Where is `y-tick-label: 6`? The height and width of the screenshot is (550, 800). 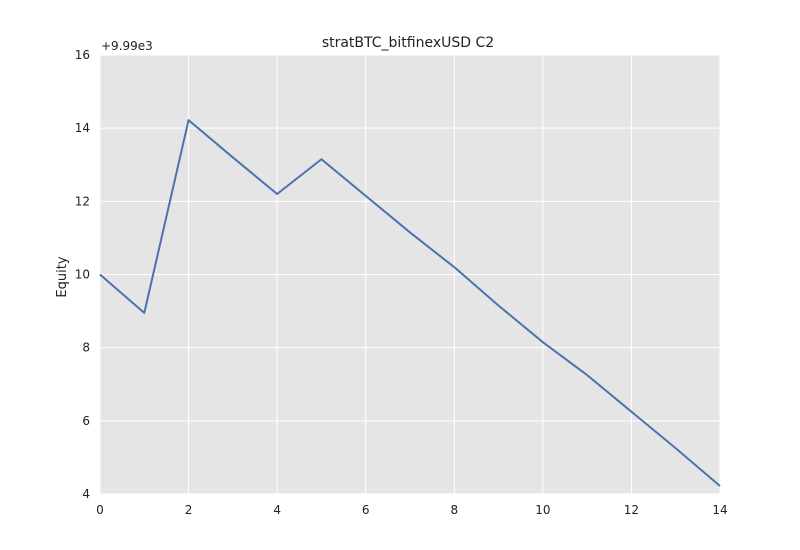 y-tick-label: 6 is located at coordinates (86, 421).